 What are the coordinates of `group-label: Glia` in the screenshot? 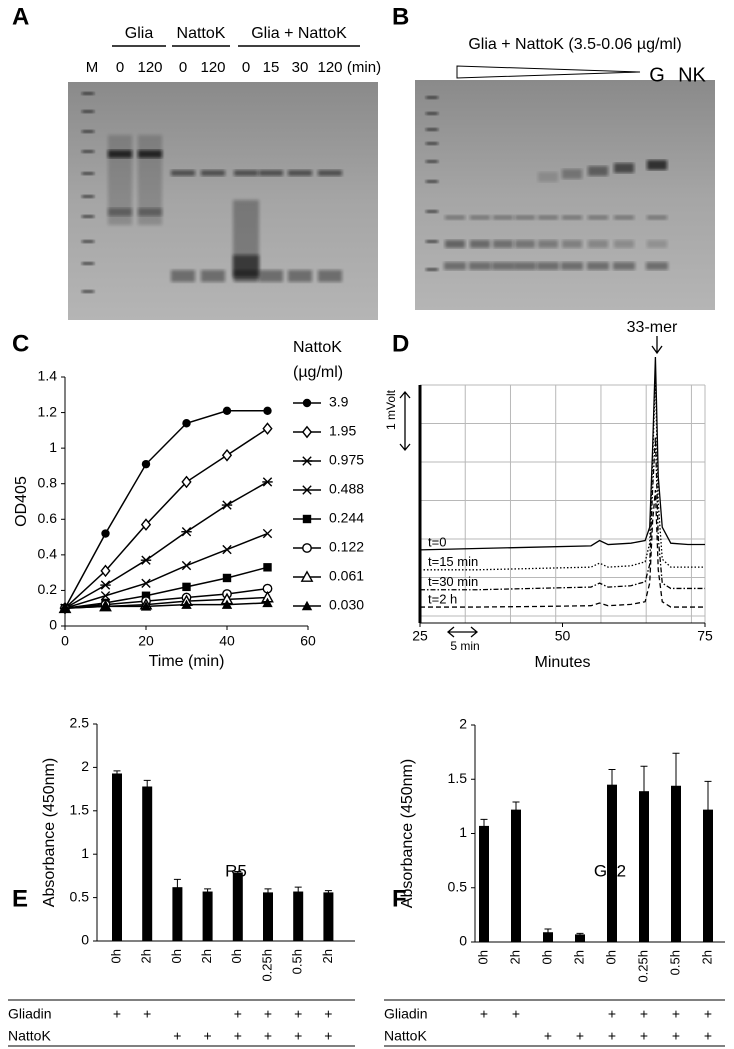 It's located at (139, 33).